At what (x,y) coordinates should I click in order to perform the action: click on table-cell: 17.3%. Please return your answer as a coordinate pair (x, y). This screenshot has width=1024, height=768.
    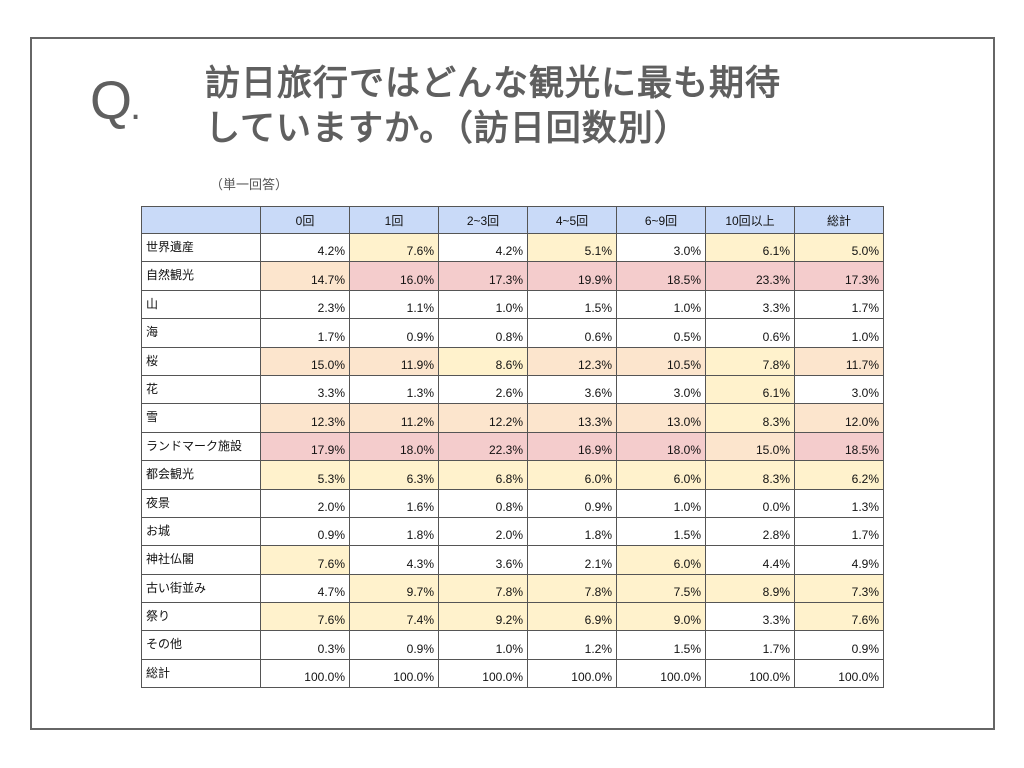
    Looking at the image, I should click on (839, 276).